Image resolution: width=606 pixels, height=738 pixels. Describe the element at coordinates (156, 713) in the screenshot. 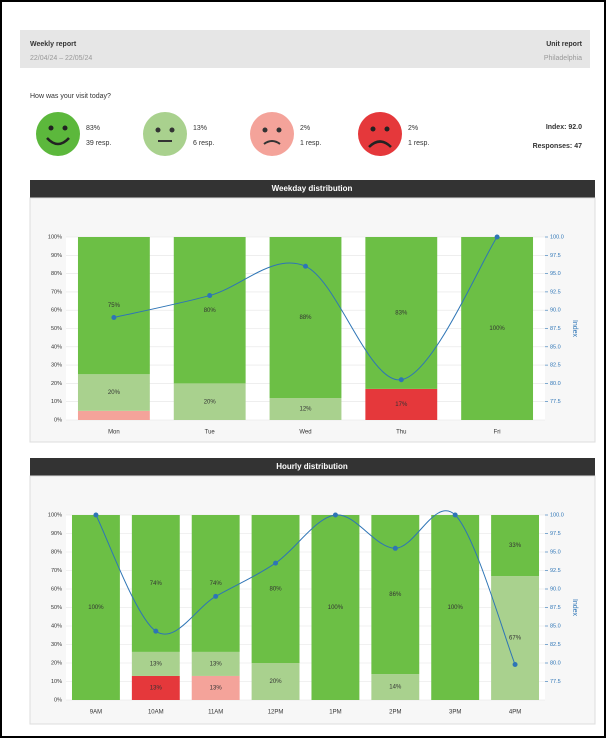

I see `x-tick-label: 10AM` at that location.